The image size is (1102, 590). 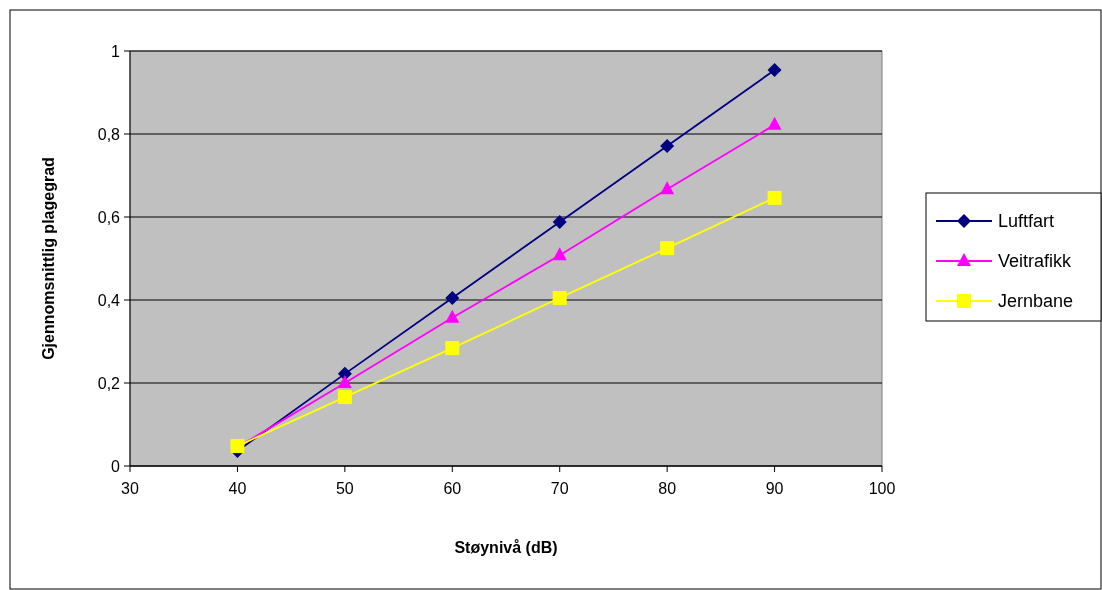 What do you see at coordinates (109, 383) in the screenshot?
I see `y-tick-label: 0,2` at bounding box center [109, 383].